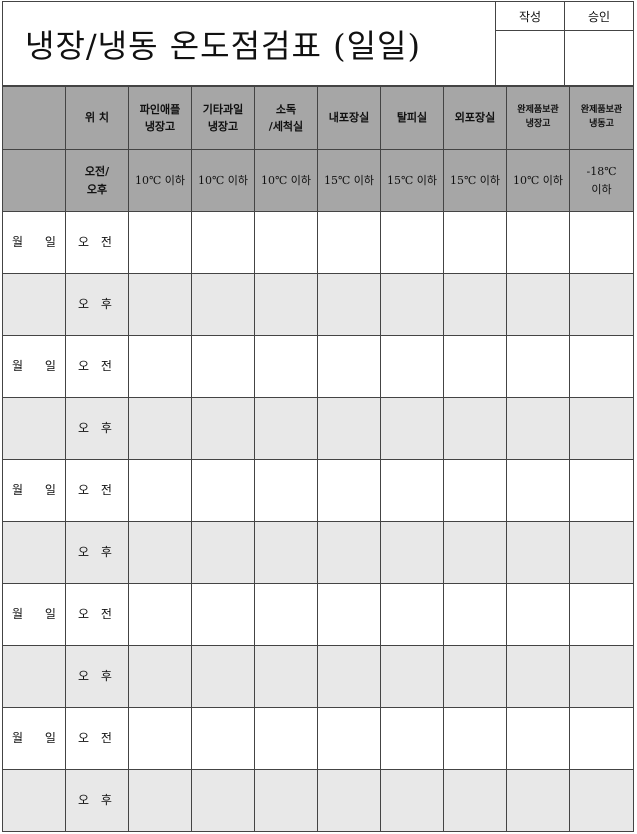 This screenshot has width=637, height=834. I want to click on am-label: 오 전, so click(97, 614).